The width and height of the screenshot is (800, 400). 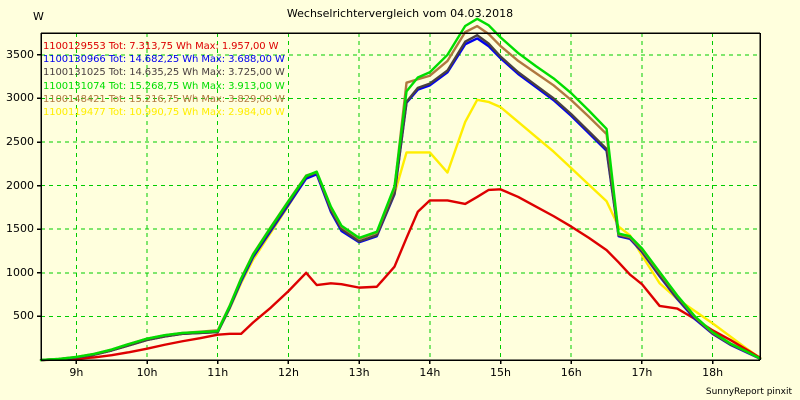 I want to click on x-tick-label: 9h, so click(x=76, y=372).